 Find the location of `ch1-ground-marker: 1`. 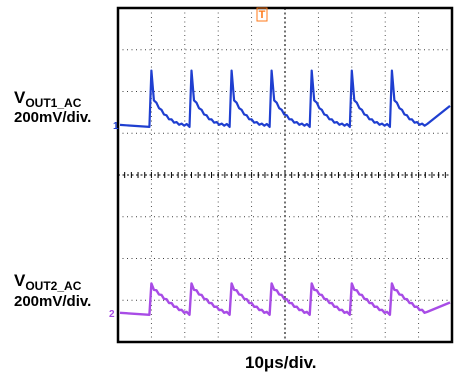

ch1-ground-marker: 1 is located at coordinates (116, 126).